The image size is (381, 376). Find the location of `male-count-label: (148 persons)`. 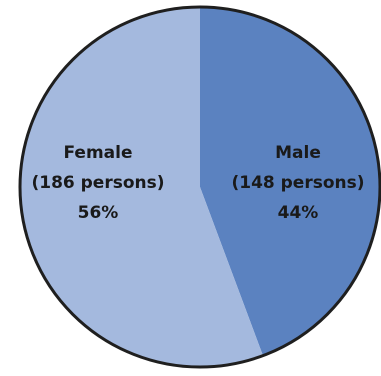

male-count-label: (148 persons) is located at coordinates (297, 183).